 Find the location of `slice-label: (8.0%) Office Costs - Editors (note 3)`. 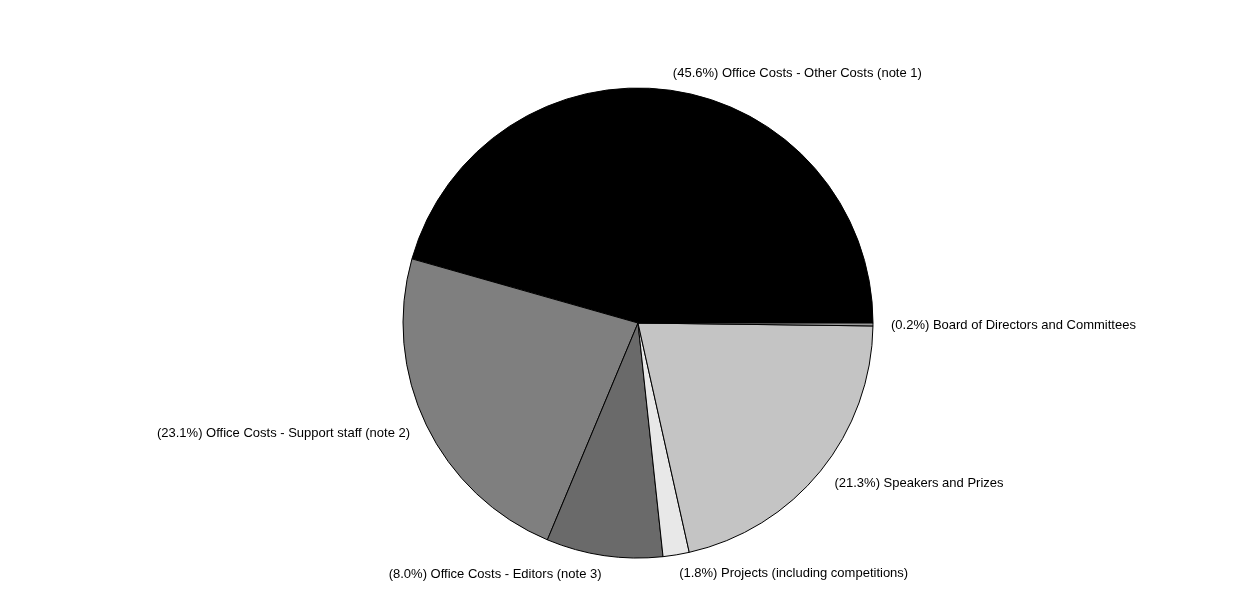

slice-label: (8.0%) Office Costs - Editors (note 3) is located at coordinates (495, 573).